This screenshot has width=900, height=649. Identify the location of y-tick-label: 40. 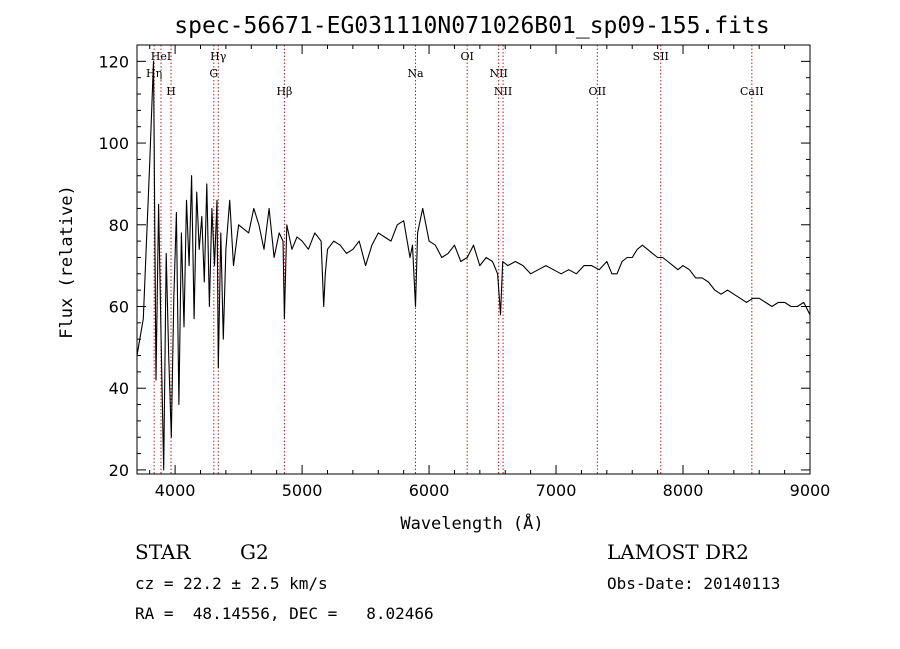
(119, 388).